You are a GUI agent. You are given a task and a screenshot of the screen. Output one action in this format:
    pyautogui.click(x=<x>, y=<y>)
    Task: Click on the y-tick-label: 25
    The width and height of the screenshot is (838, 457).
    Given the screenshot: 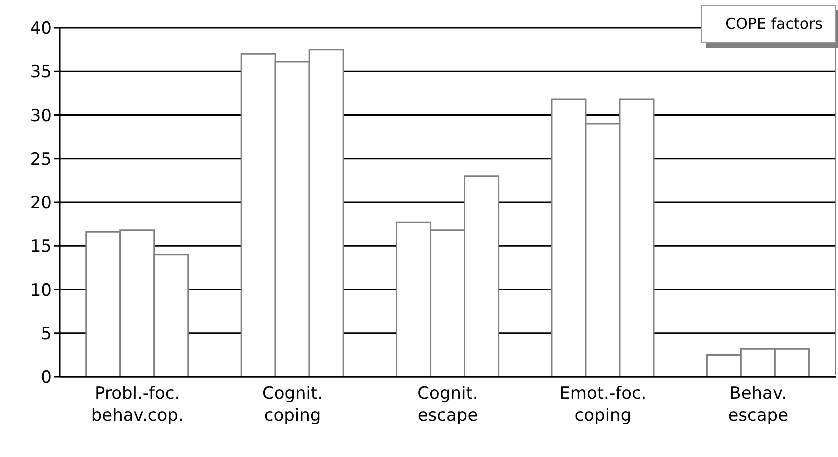 What is the action you would take?
    pyautogui.click(x=41, y=160)
    